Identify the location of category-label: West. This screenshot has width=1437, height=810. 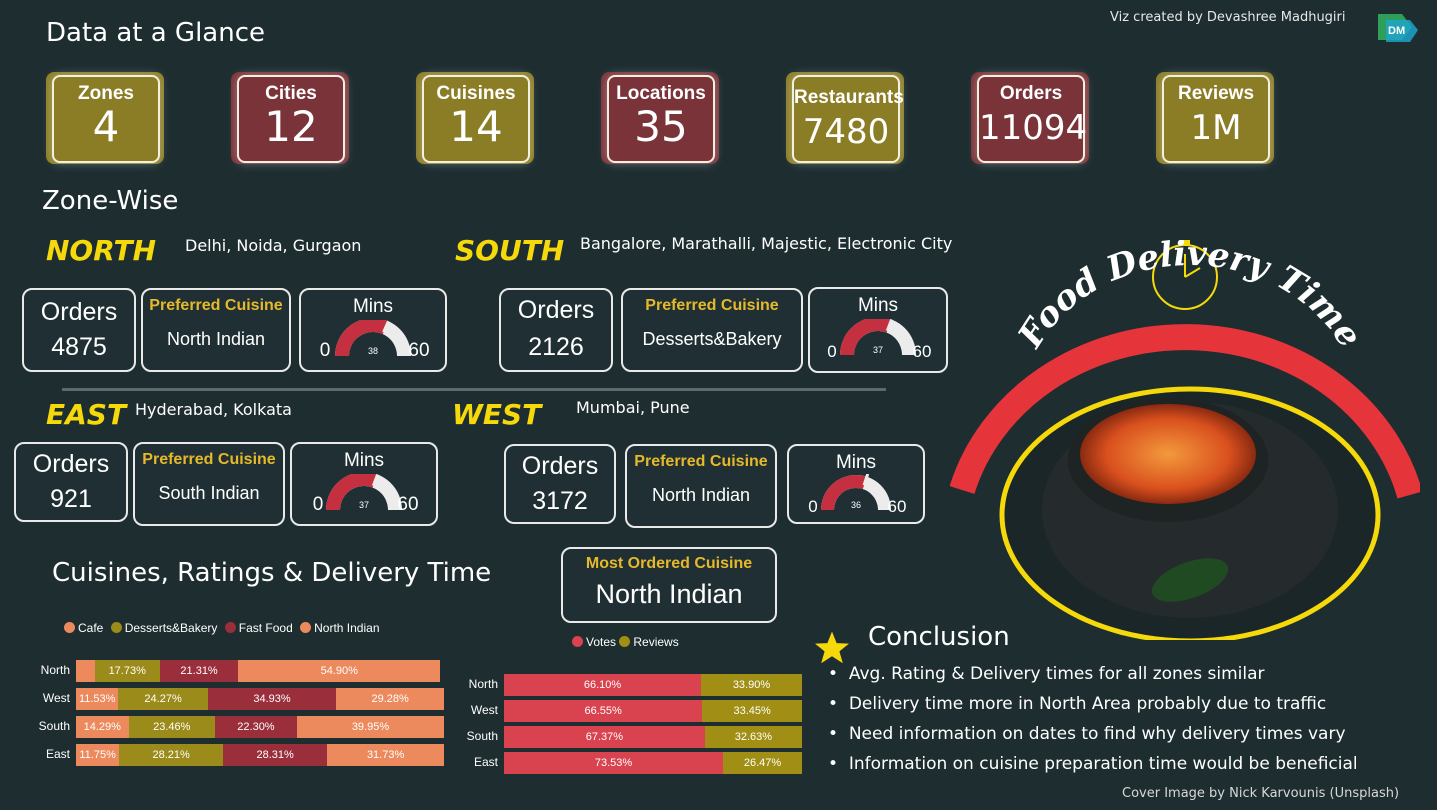
(484, 710).